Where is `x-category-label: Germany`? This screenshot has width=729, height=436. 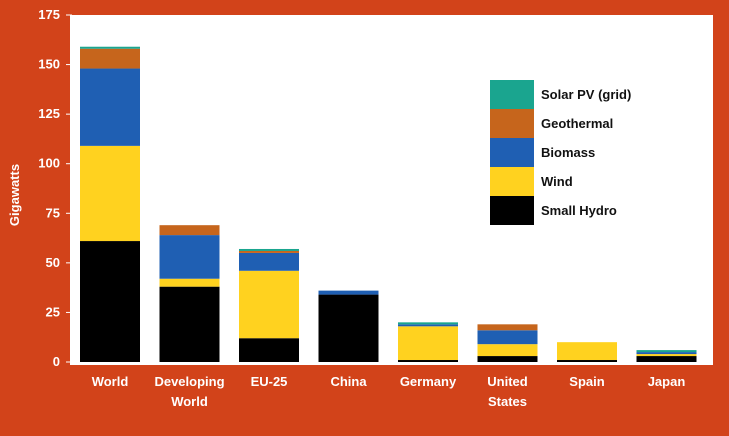 x-category-label: Germany is located at coordinates (428, 381).